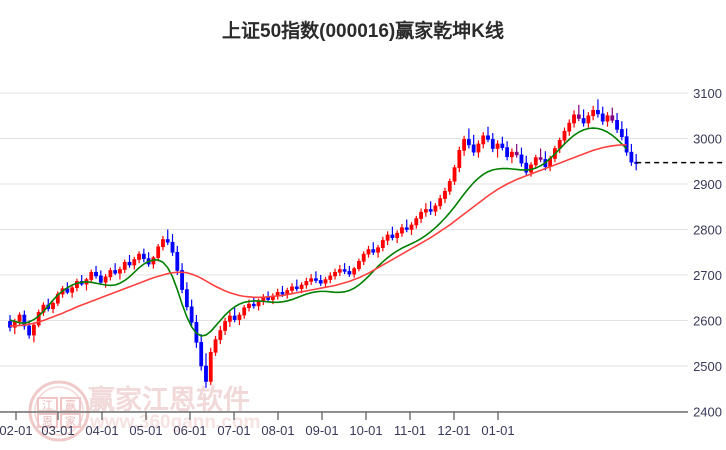 Image resolution: width=726 pixels, height=450 pixels. What do you see at coordinates (365, 430) in the screenshot?
I see `x-axis-tick-label: 10-01` at bounding box center [365, 430].